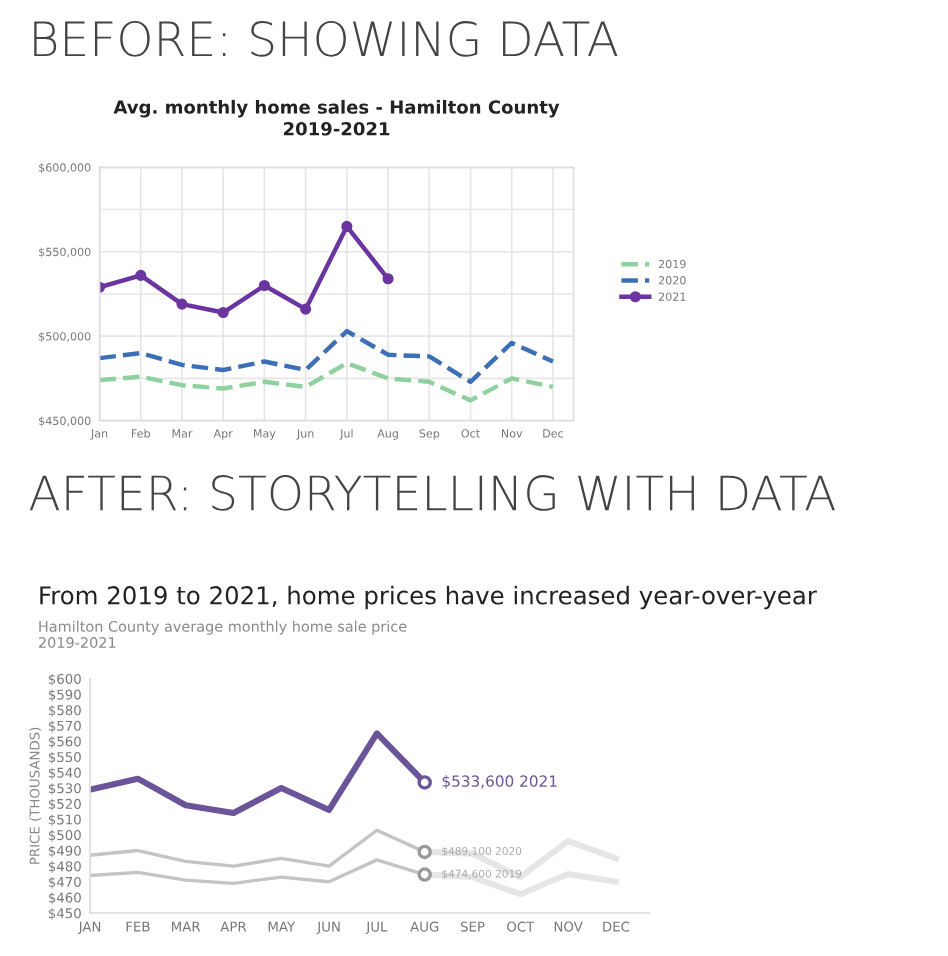 The image size is (948, 956). I want to click on chart-title: From 2019 to 2021, home prices have increased year-over-year, so click(428, 597).